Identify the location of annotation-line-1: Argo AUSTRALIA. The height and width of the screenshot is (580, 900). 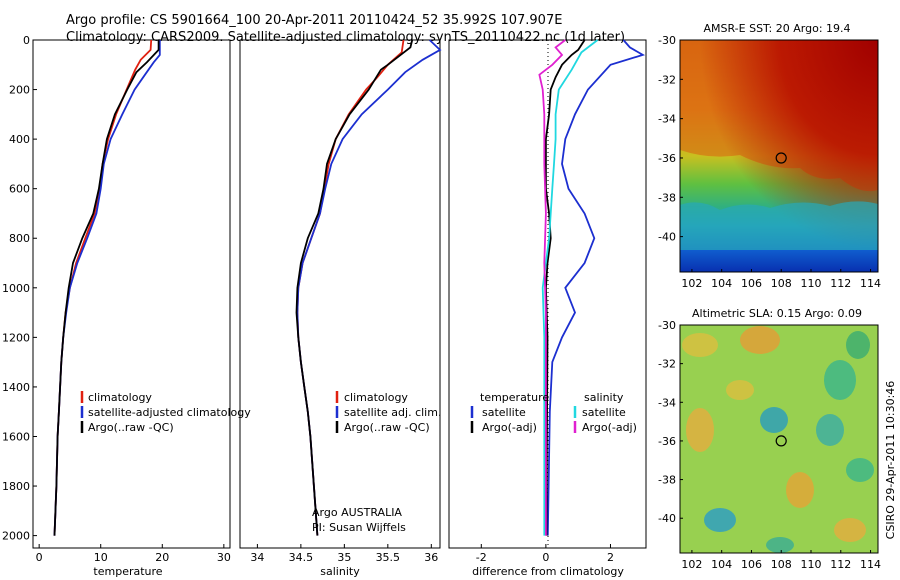
(357, 512).